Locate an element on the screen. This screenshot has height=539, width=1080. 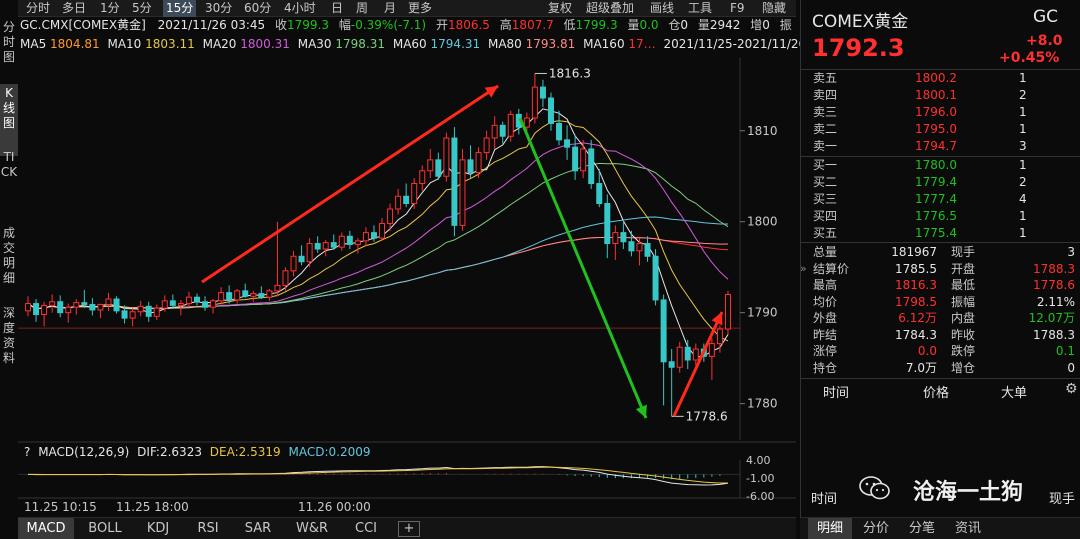
tab-depth-info: 深度资料 is located at coordinates (8, 335).